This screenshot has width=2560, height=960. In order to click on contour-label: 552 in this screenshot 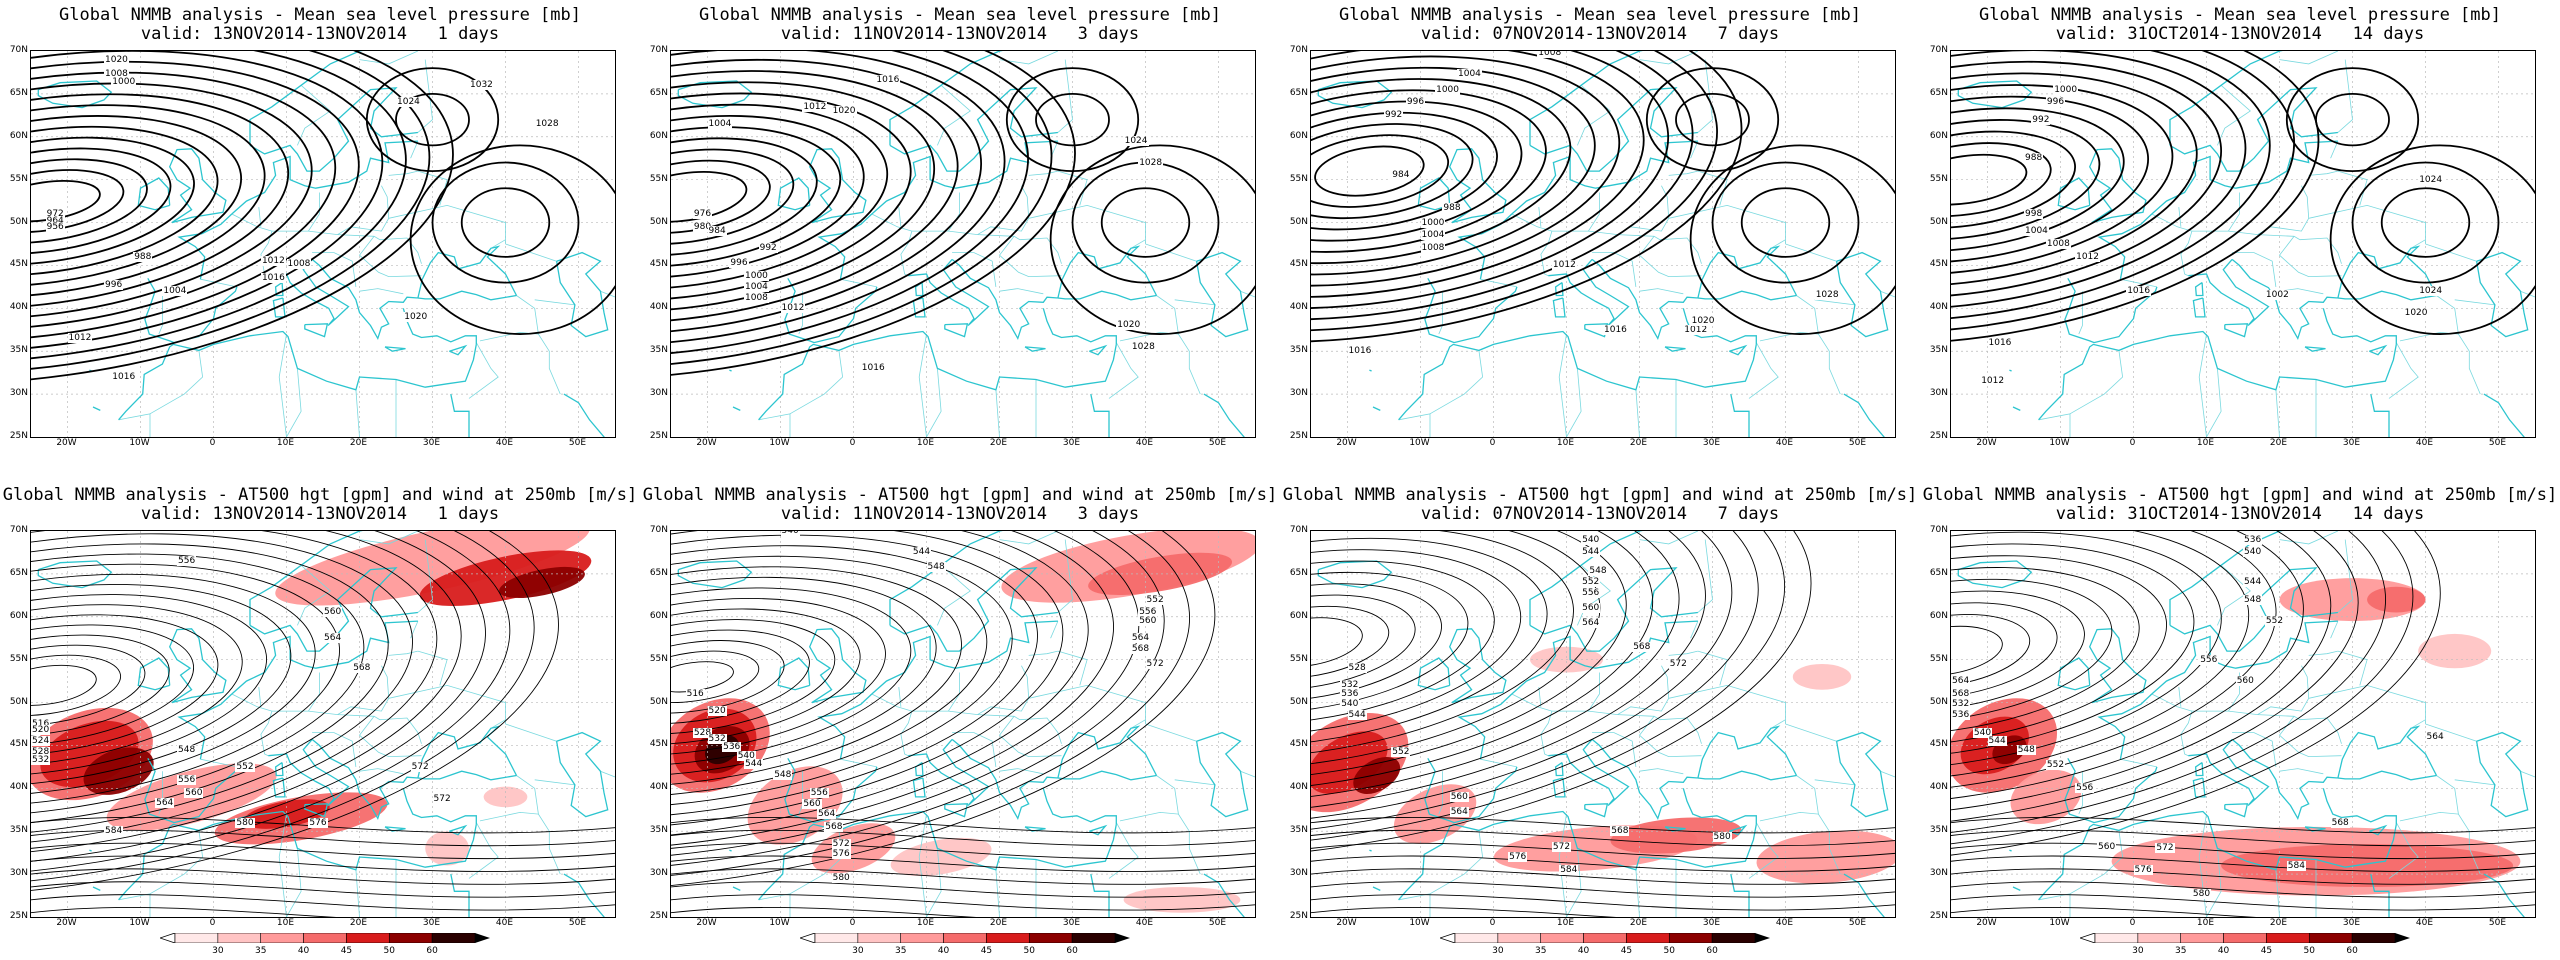, I will do `click(2274, 621)`.